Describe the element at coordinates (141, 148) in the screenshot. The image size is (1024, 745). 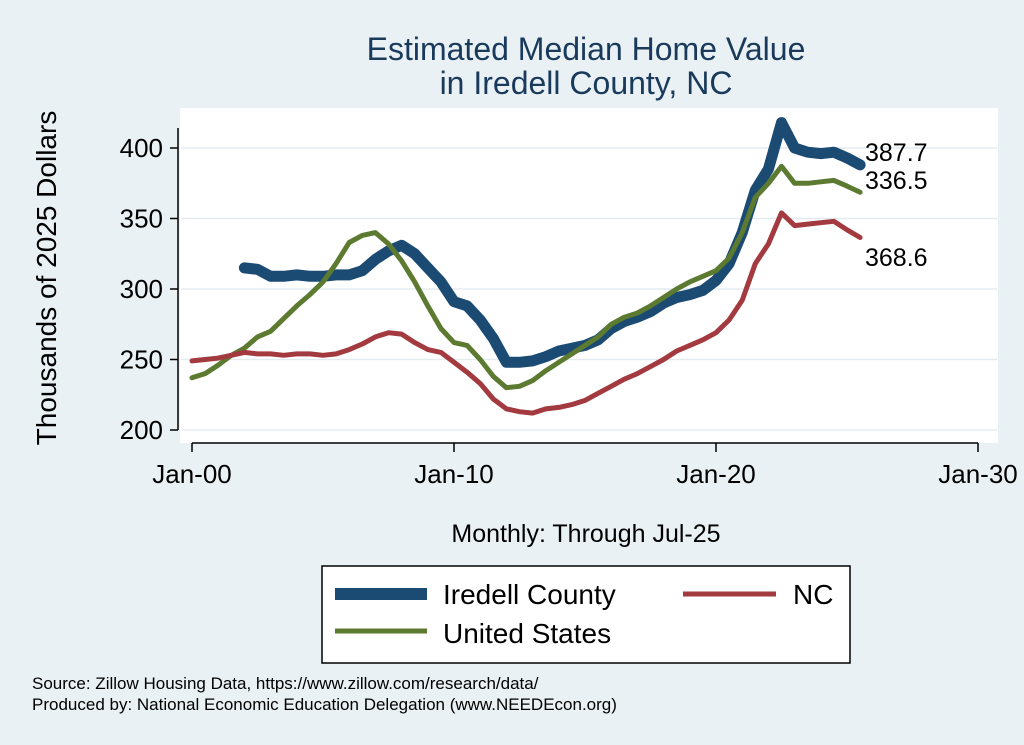
I see `y-tick-label: 400` at that location.